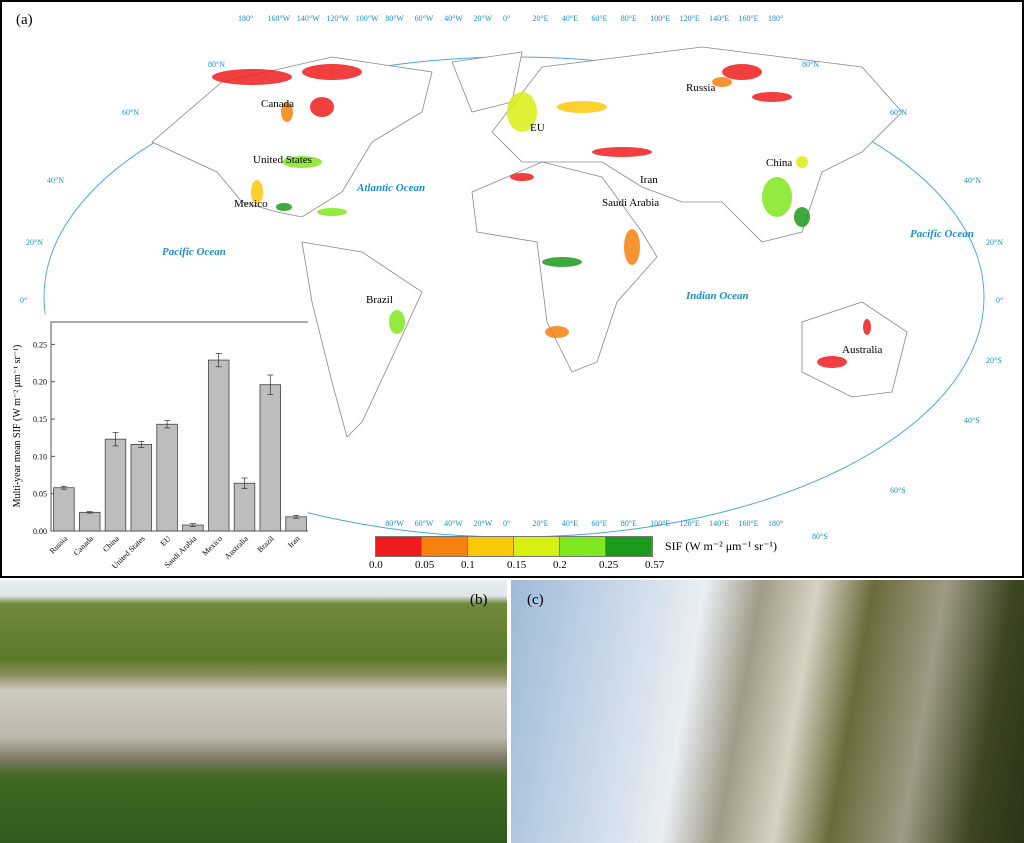 This screenshot has width=1024, height=843. What do you see at coordinates (655, 565) in the screenshot?
I see `legend-tick: 0.57` at bounding box center [655, 565].